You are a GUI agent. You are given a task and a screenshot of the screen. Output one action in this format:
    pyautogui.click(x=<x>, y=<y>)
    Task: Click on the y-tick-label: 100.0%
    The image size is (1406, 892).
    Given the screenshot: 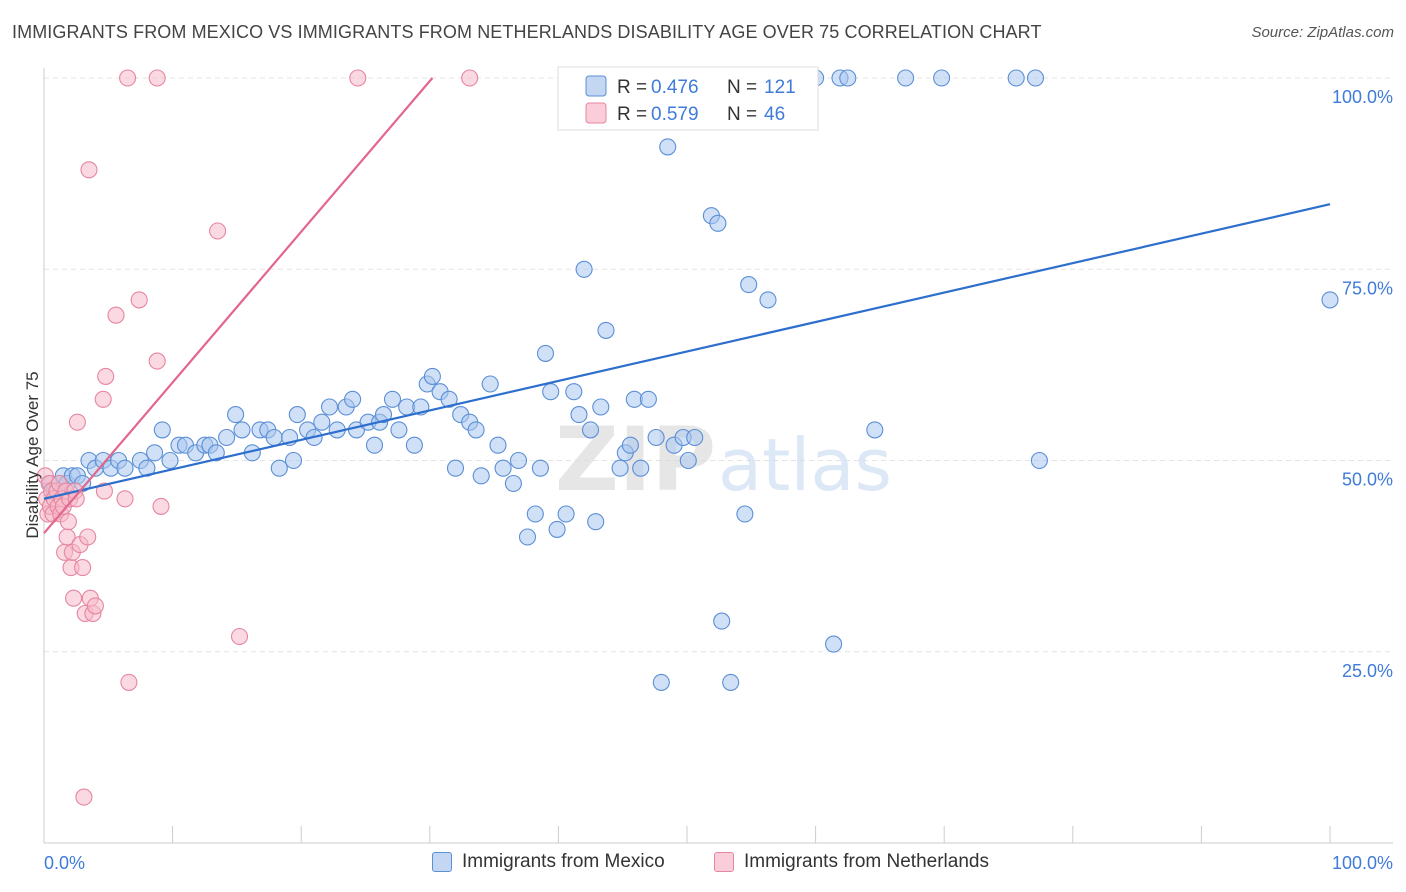 What is the action you would take?
    pyautogui.click(x=1362, y=97)
    